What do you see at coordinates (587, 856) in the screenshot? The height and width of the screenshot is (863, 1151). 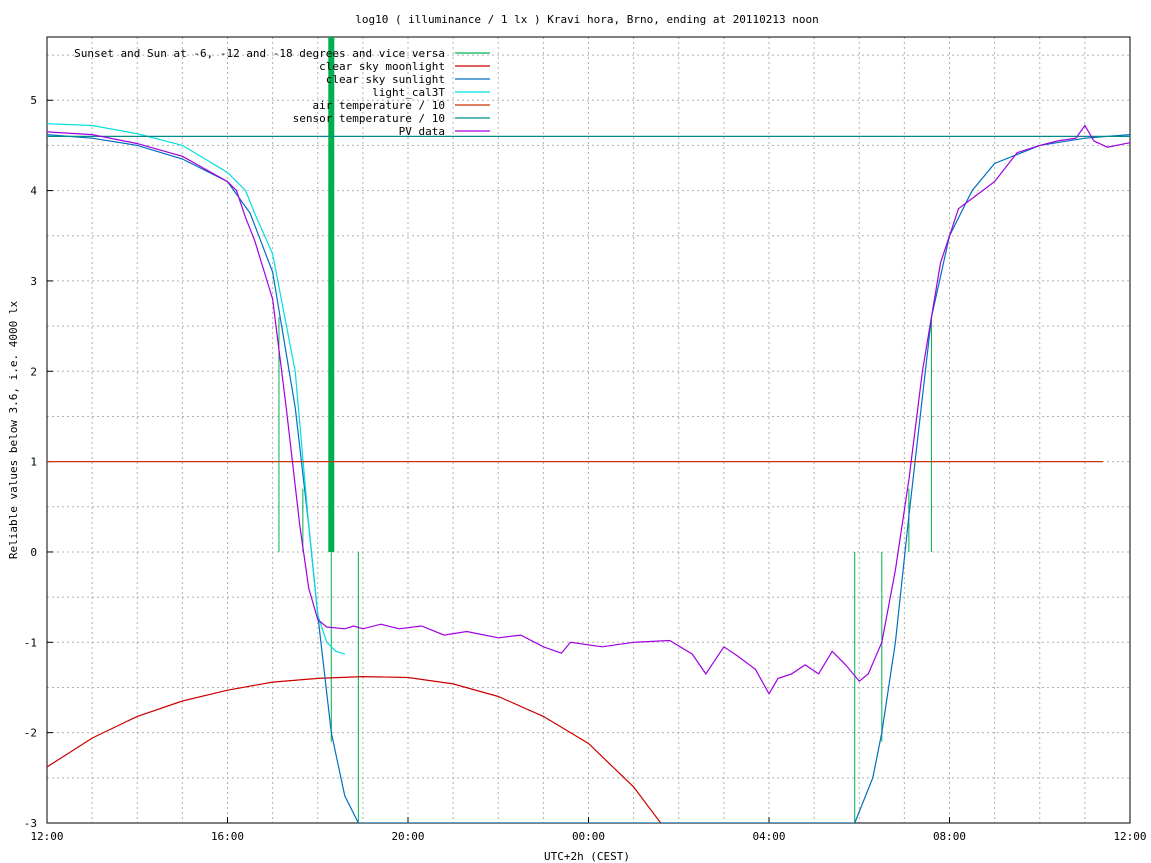 I see `x-axis-label: UTC+2h (CEST)` at bounding box center [587, 856].